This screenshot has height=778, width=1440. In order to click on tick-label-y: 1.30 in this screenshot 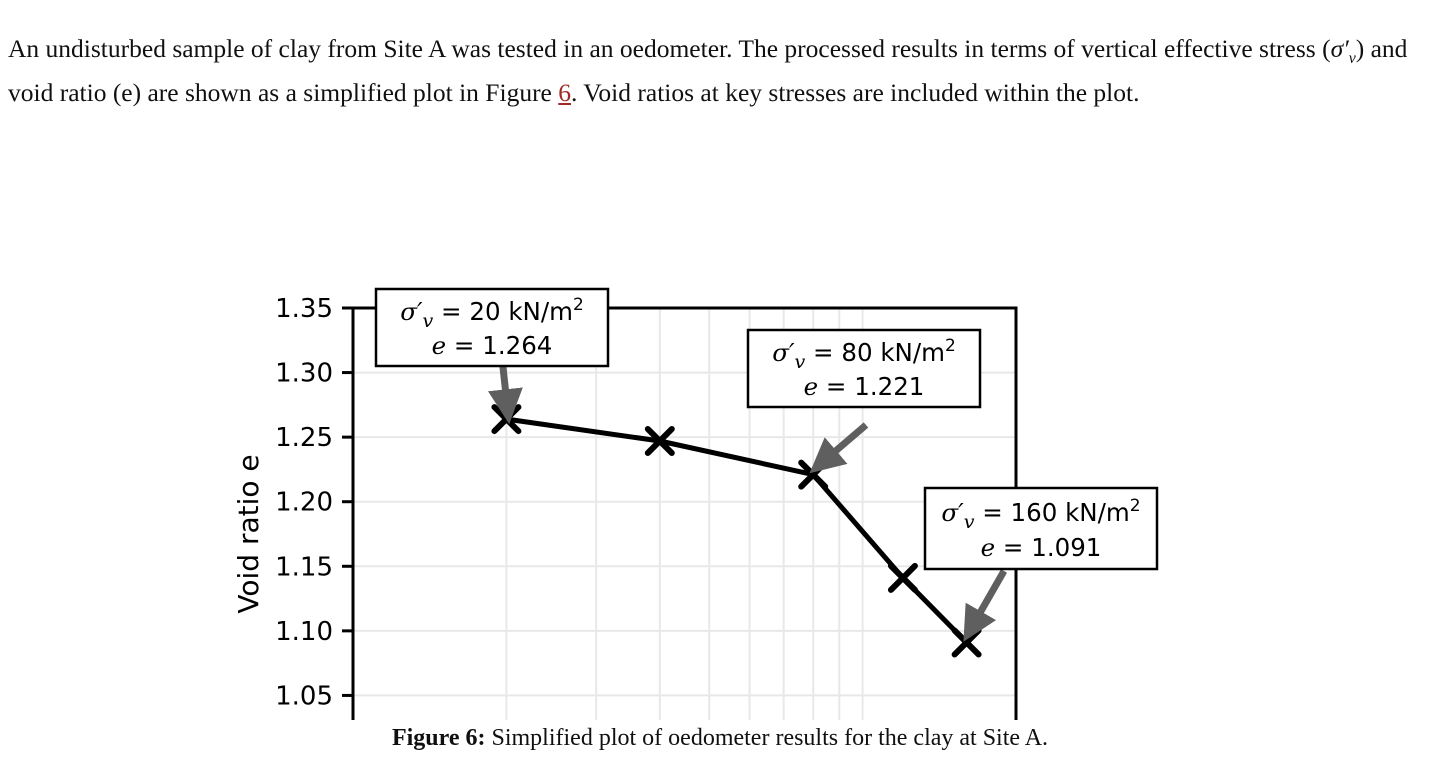, I will do `click(304, 374)`.